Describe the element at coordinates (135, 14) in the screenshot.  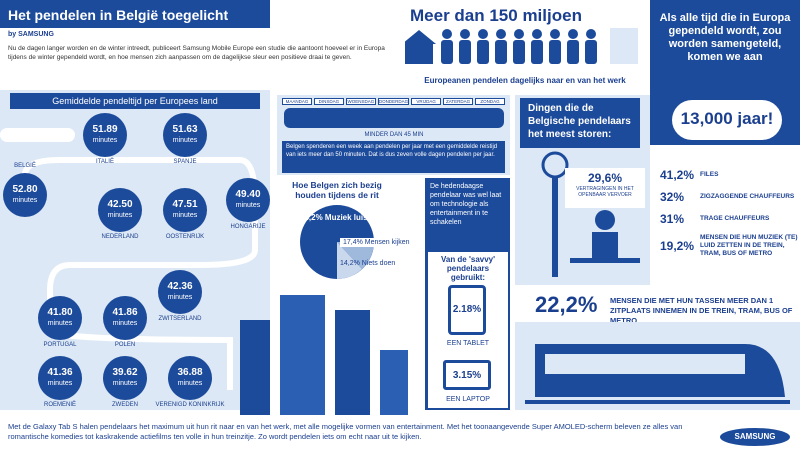
I see `title: Het pendelen in België toegelicht` at that location.